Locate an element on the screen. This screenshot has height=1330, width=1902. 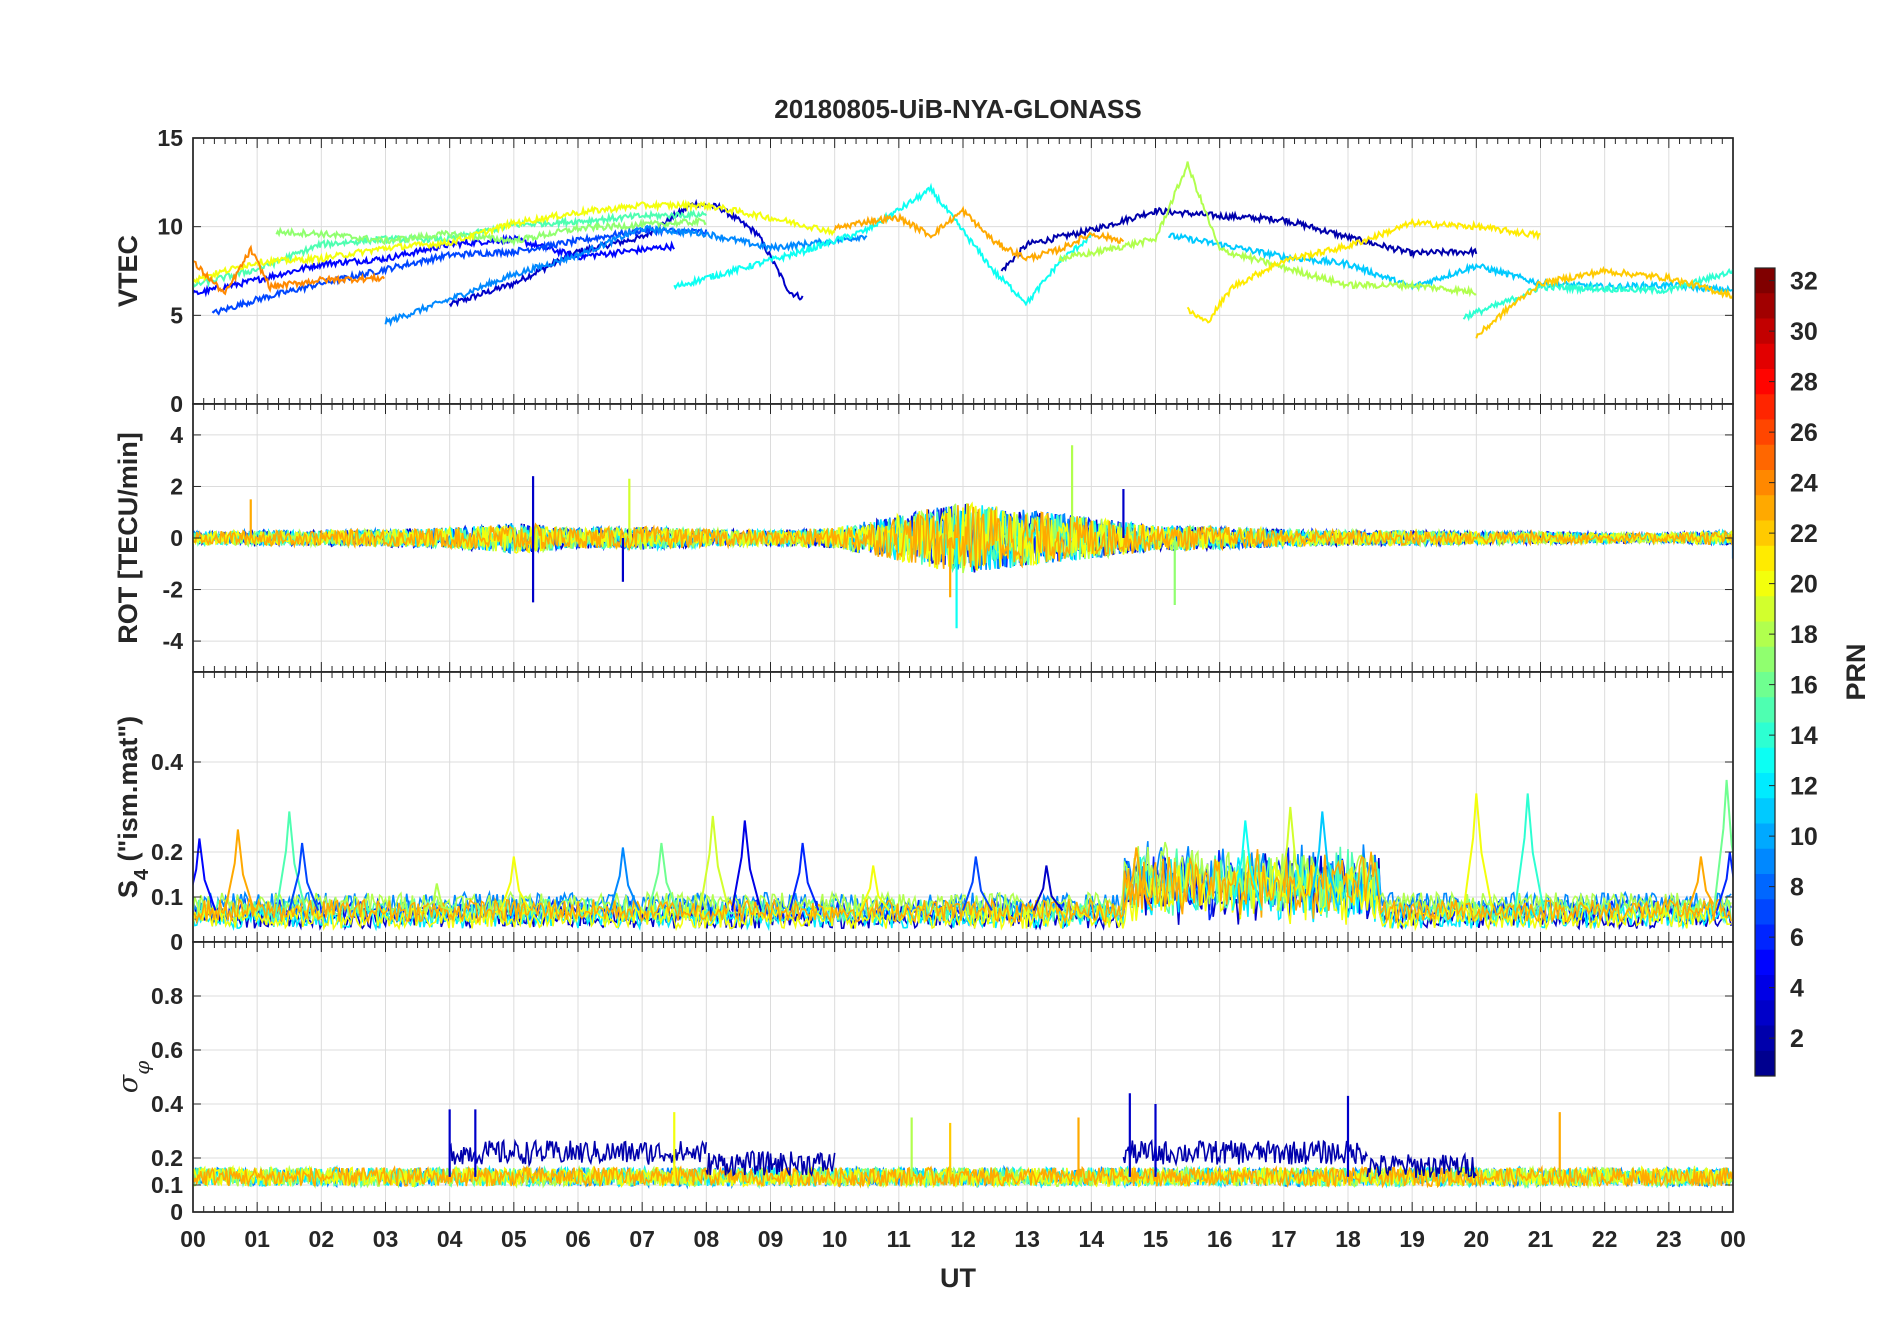
x-tick-label: 18 is located at coordinates (1348, 1239).